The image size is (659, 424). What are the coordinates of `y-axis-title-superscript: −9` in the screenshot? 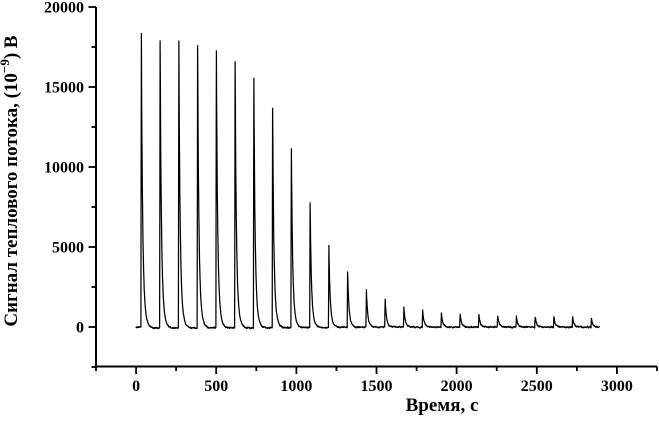 It's located at (6, 66).